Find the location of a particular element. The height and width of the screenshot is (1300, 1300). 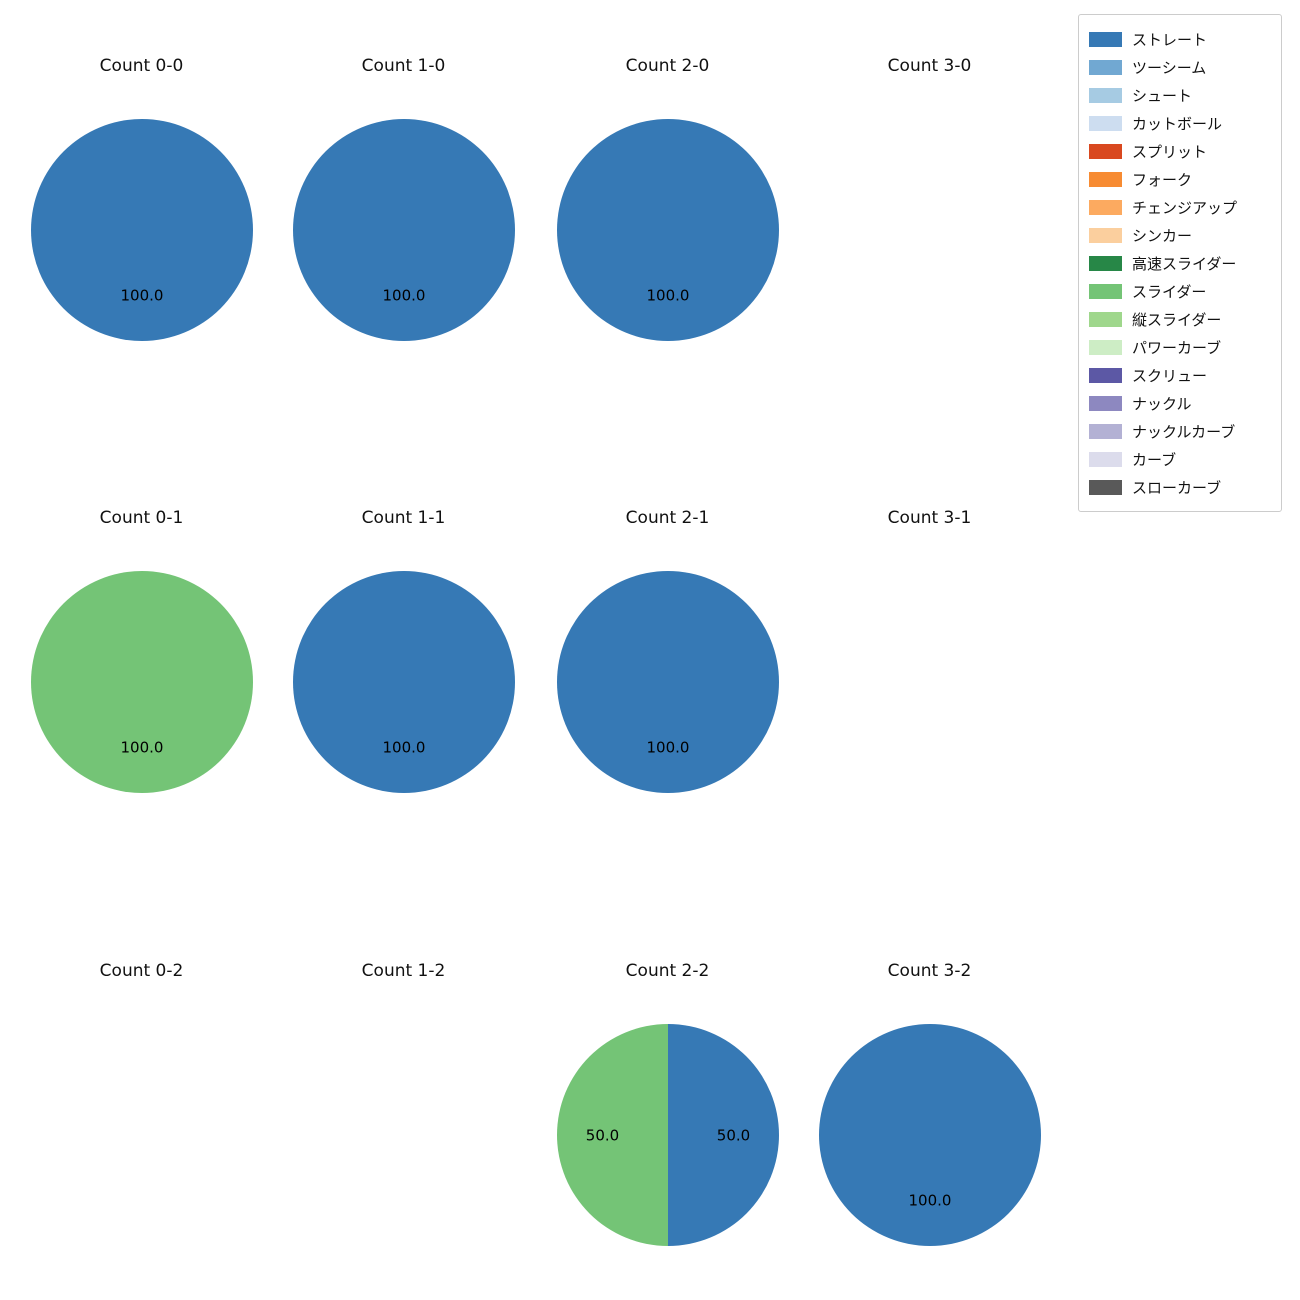

chart-title: Count 2-2 is located at coordinates (667, 971).